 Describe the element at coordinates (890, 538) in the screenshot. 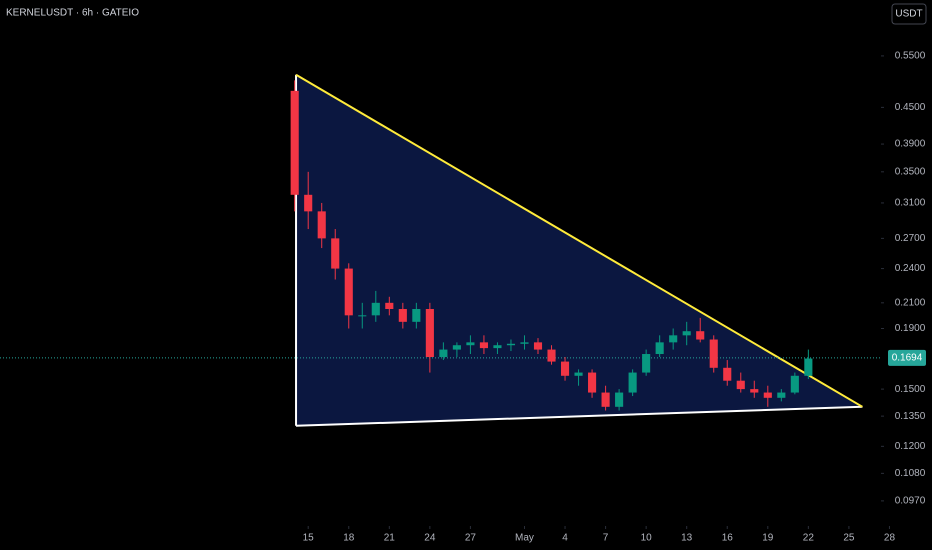

I see `x-tick-label: 28` at that location.